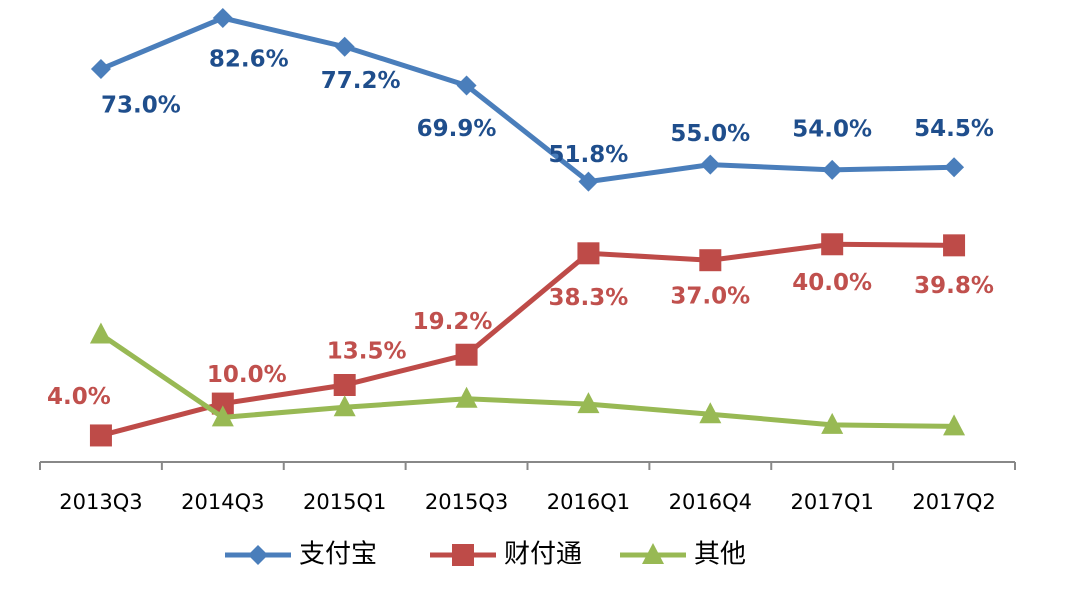 The image size is (1080, 595). Describe the element at coordinates (832, 502) in the screenshot. I see `x-tick-label: 2017Q1` at that location.